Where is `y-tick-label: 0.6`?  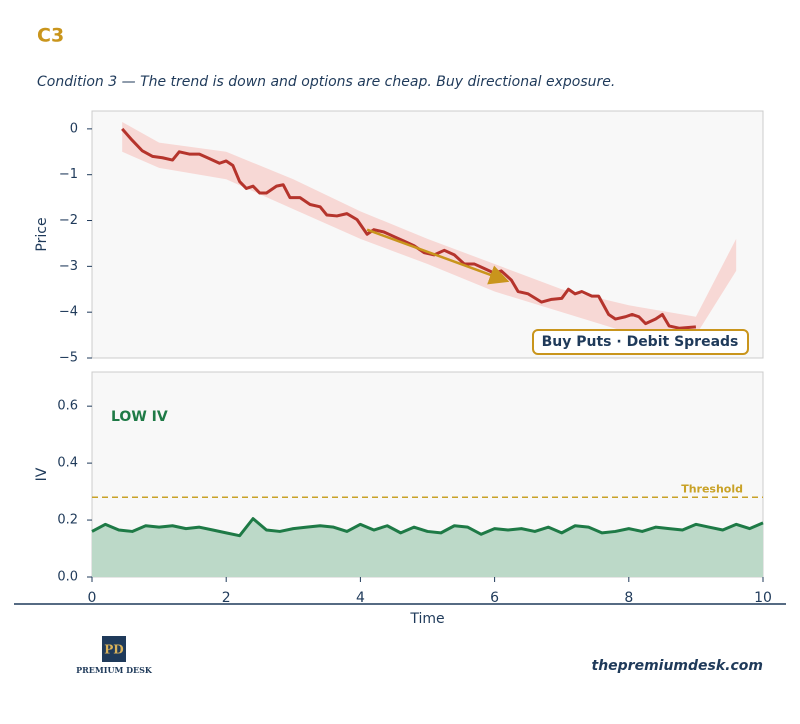
y-tick-label: 0.6 is located at coordinates (67, 406).